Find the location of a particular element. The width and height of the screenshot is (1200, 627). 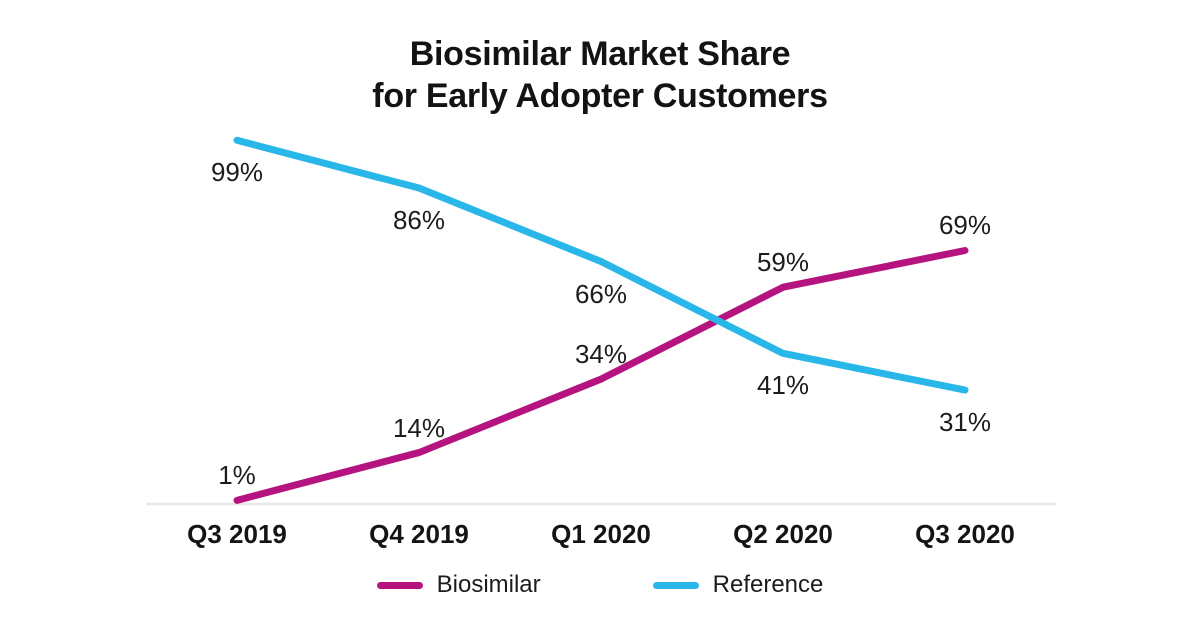

legend-line-swatch-biosimilar is located at coordinates (399, 585).